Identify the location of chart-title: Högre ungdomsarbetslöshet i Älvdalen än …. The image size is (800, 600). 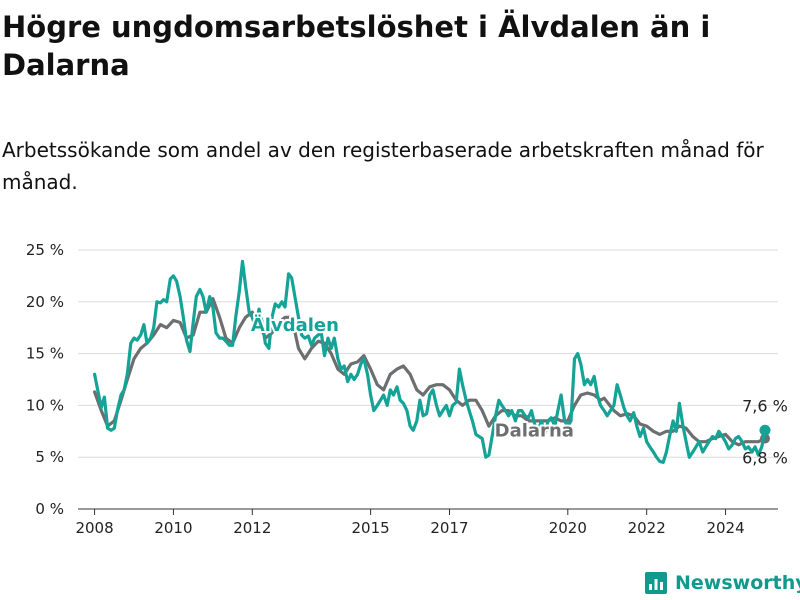
(356, 46).